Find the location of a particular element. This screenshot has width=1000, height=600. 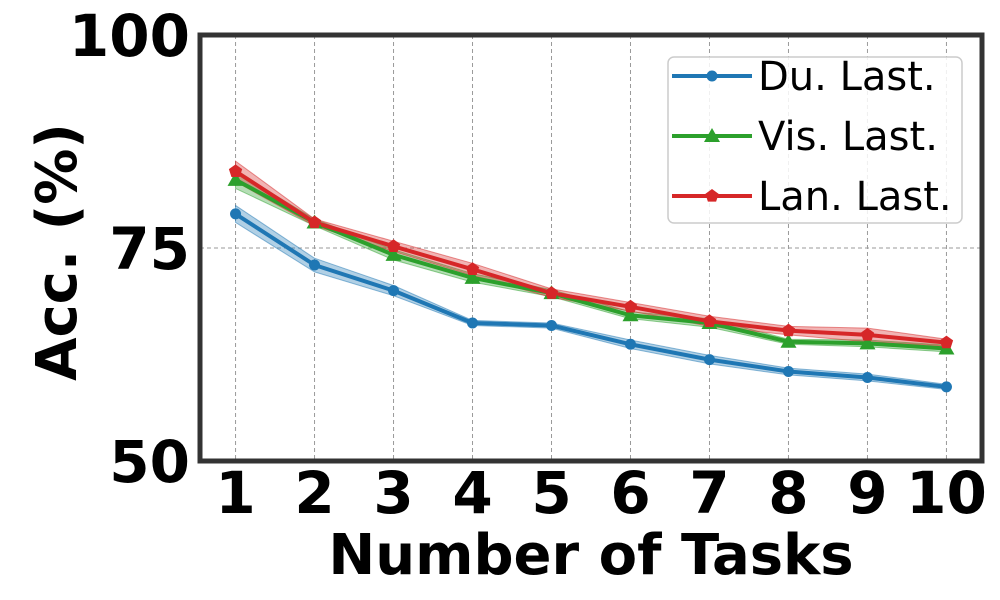

x-axis-title: Number of Tasks is located at coordinates (590, 555).